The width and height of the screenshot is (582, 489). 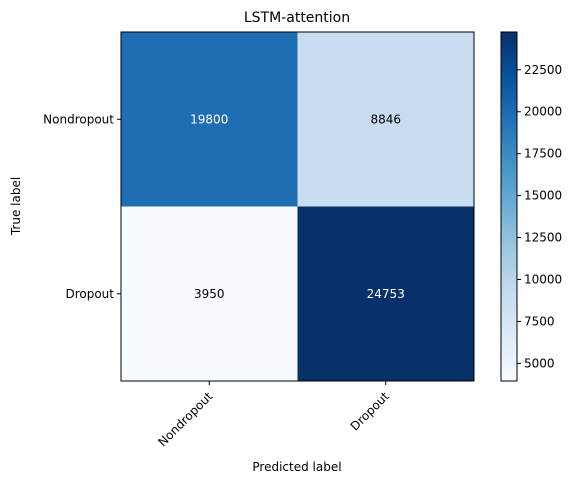 What do you see at coordinates (543, 238) in the screenshot?
I see `colorbar-tick-label: 12500` at bounding box center [543, 238].